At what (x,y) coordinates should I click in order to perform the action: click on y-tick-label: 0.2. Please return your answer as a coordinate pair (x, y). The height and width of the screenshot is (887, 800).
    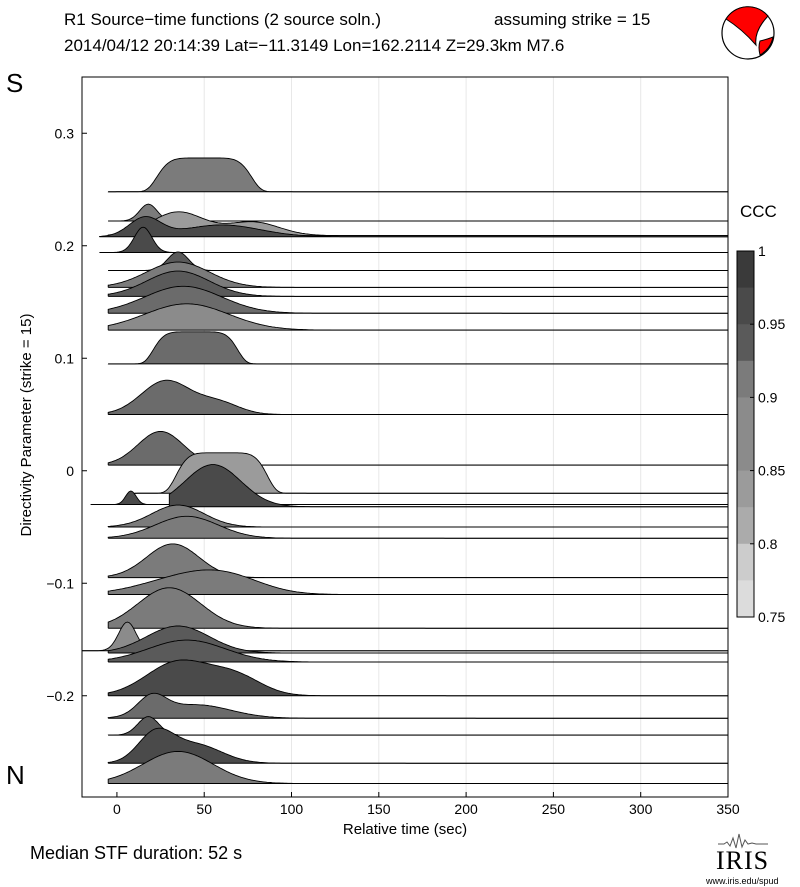
    Looking at the image, I should click on (65, 246).